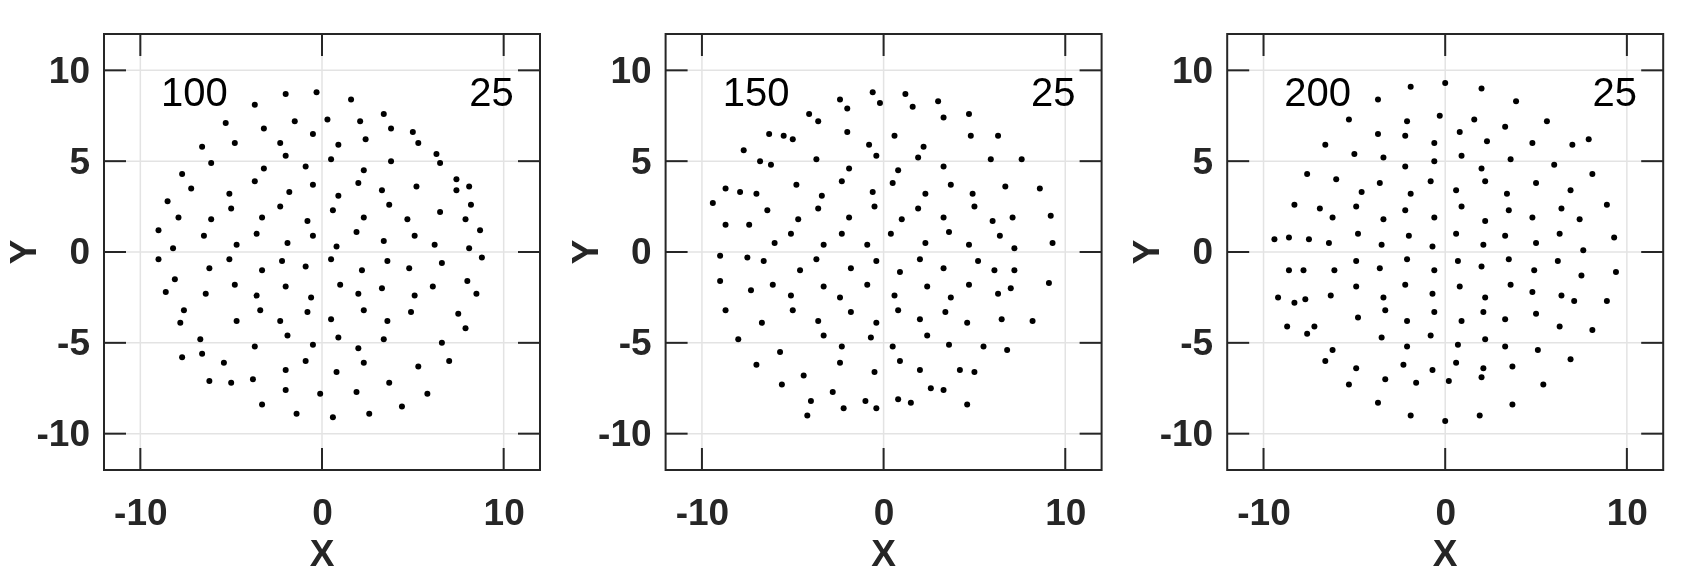 Image resolution: width=1696 pixels, height=575 pixels. I want to click on annotation: 200, so click(1318, 91).